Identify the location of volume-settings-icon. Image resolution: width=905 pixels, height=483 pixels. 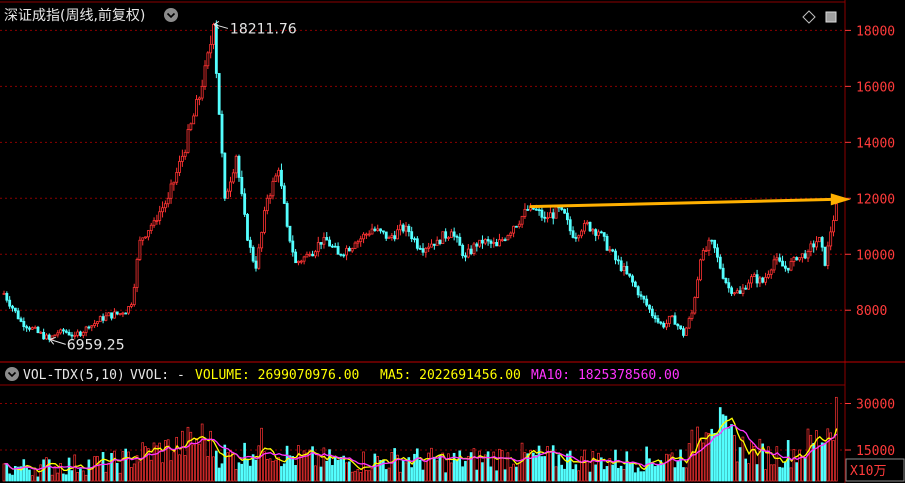
(12, 374).